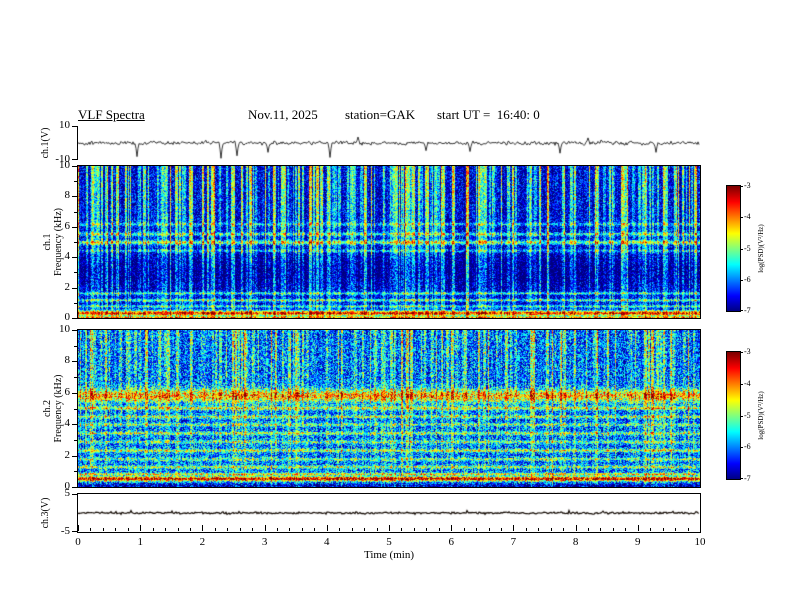 The height and width of the screenshot is (612, 792). What do you see at coordinates (747, 446) in the screenshot?
I see `colorbar-tick-label: -6` at bounding box center [747, 446].